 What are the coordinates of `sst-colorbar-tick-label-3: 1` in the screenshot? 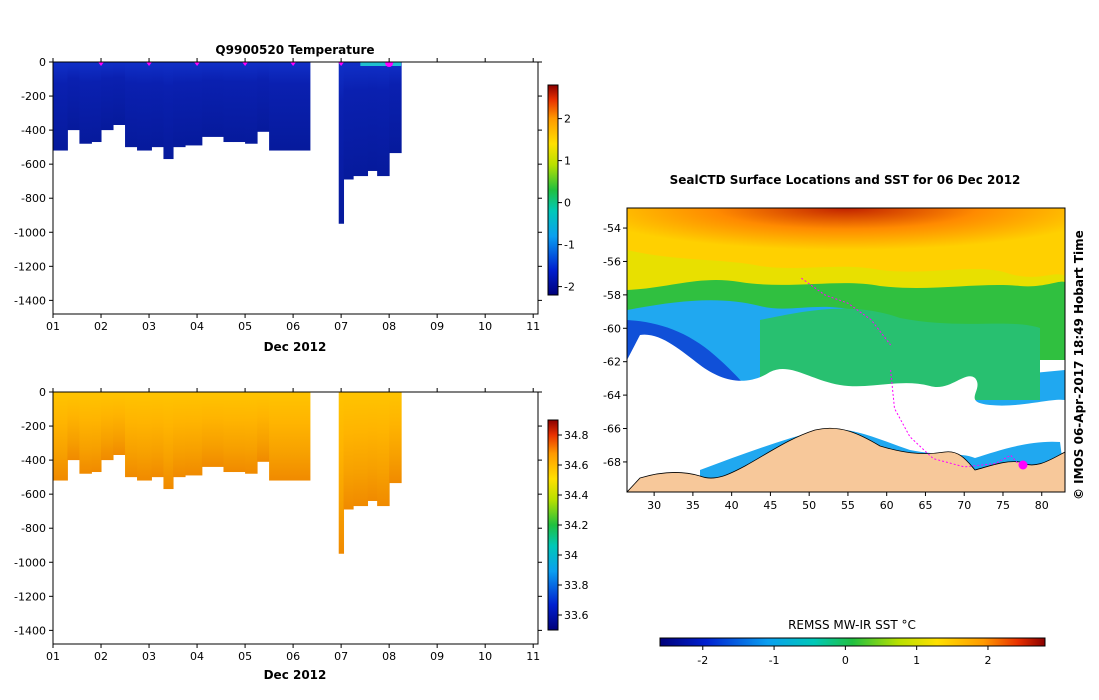 It's located at (916, 660).